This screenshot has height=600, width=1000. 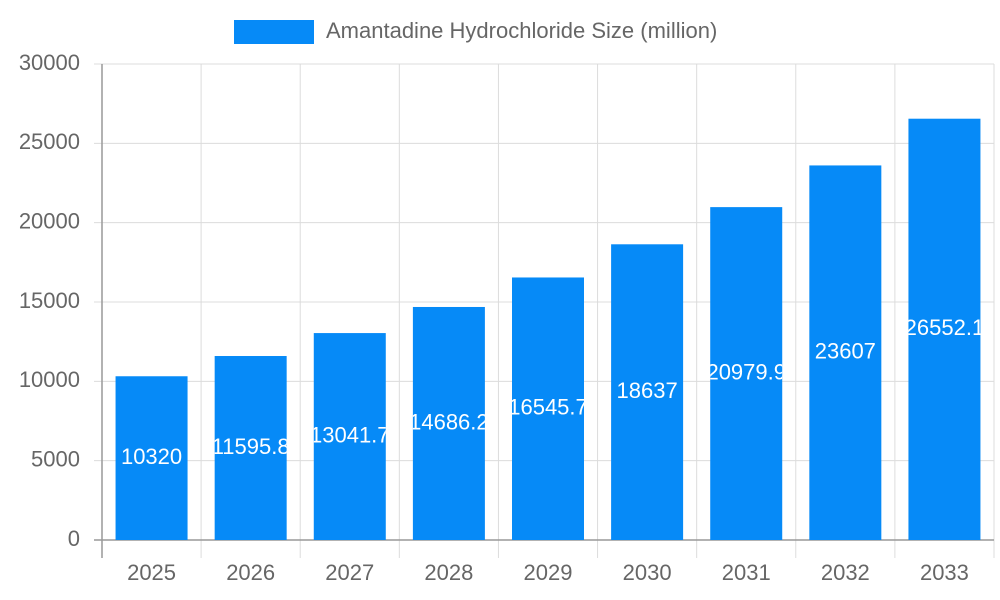 What do you see at coordinates (647, 572) in the screenshot?
I see `x-tick-label: 2030` at bounding box center [647, 572].